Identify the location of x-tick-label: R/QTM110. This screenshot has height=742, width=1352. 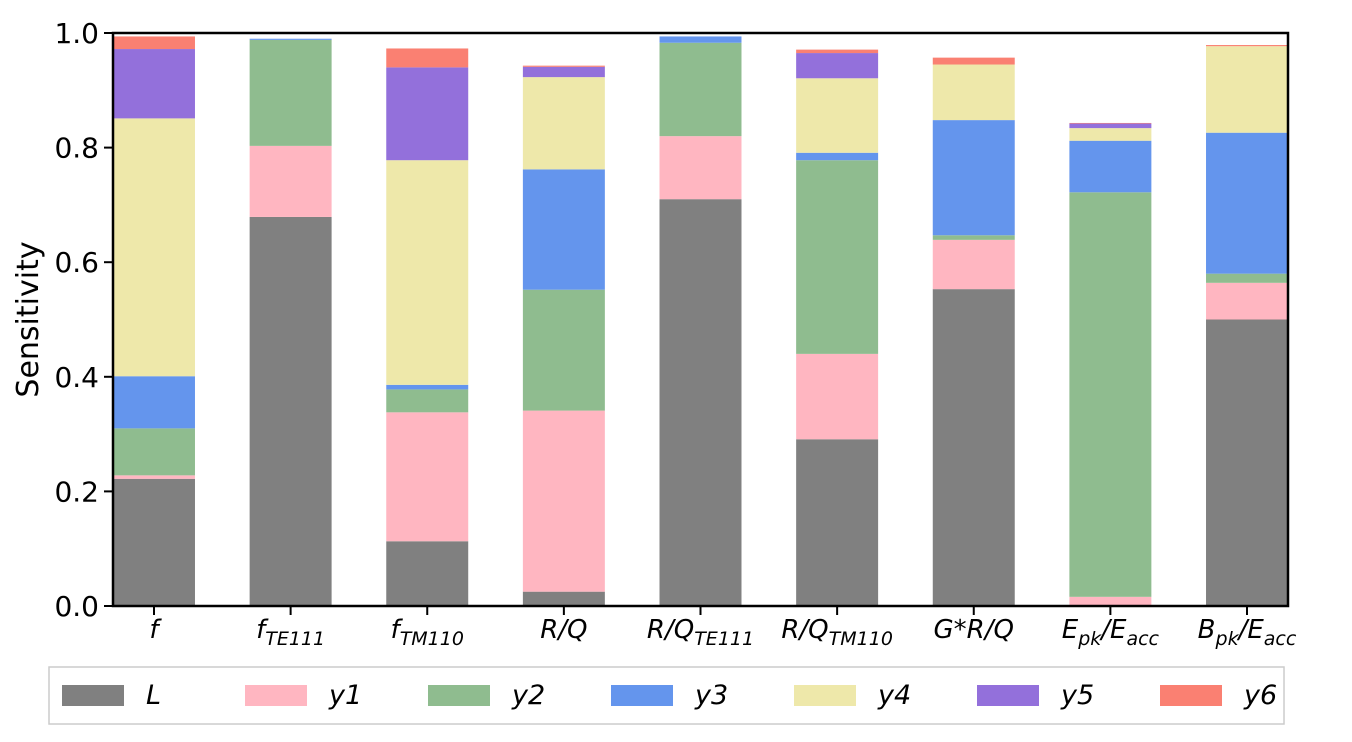
(837, 632).